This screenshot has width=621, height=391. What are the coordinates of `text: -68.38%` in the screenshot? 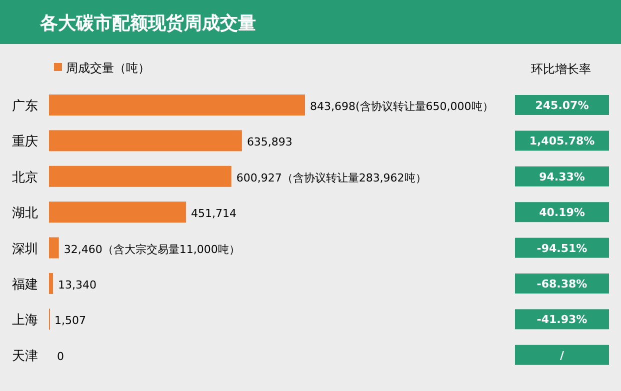 It's located at (562, 284).